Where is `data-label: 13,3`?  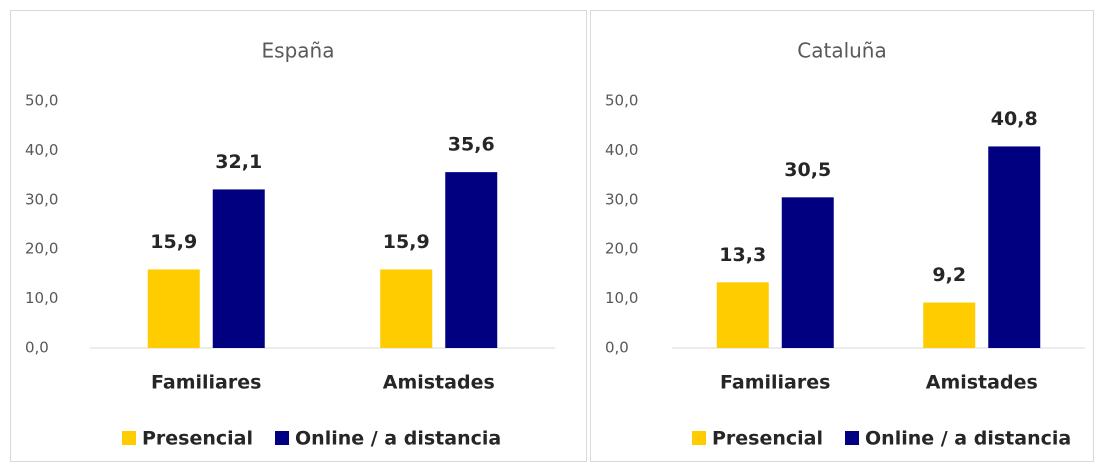 data-label: 13,3 is located at coordinates (742, 255).